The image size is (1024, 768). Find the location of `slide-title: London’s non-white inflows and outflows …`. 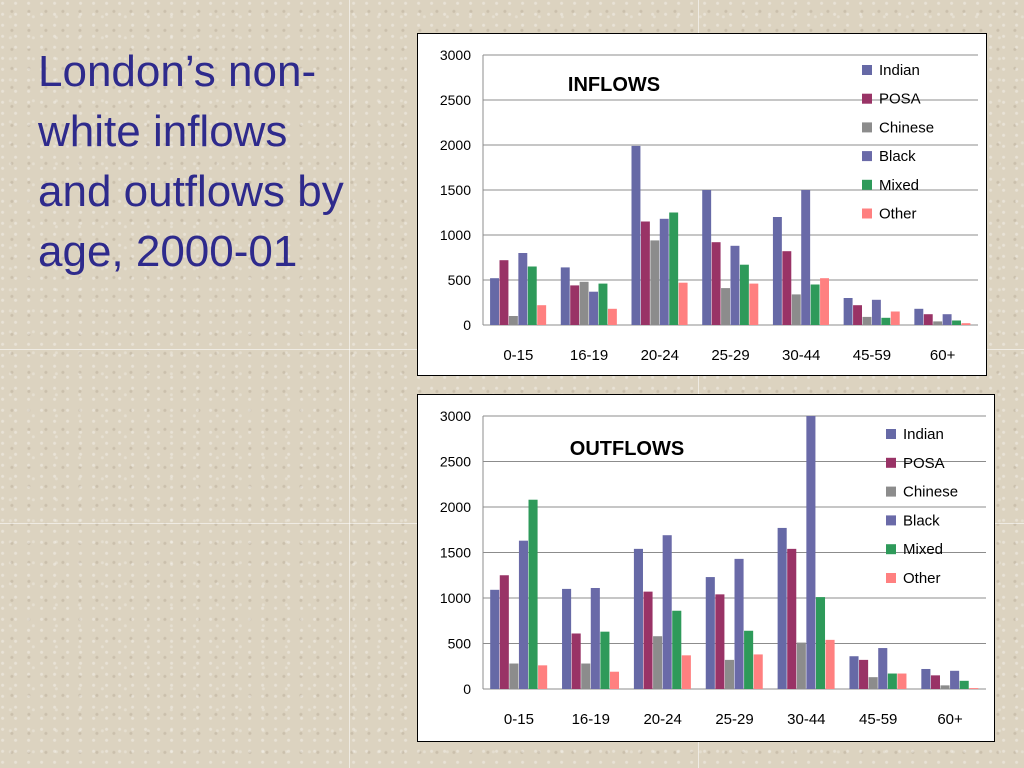

slide-title: London’s non-white inflows and outflows … is located at coordinates (191, 161).